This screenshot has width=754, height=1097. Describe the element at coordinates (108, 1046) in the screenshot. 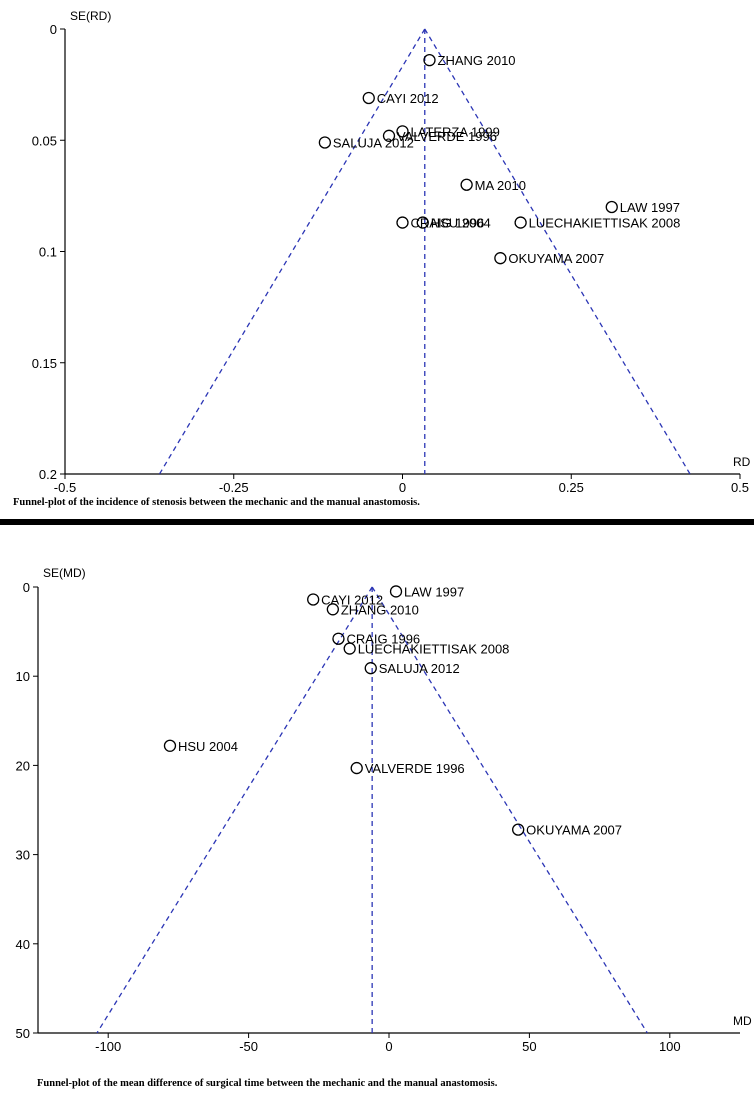

I see `x-tick-label: -100` at that location.